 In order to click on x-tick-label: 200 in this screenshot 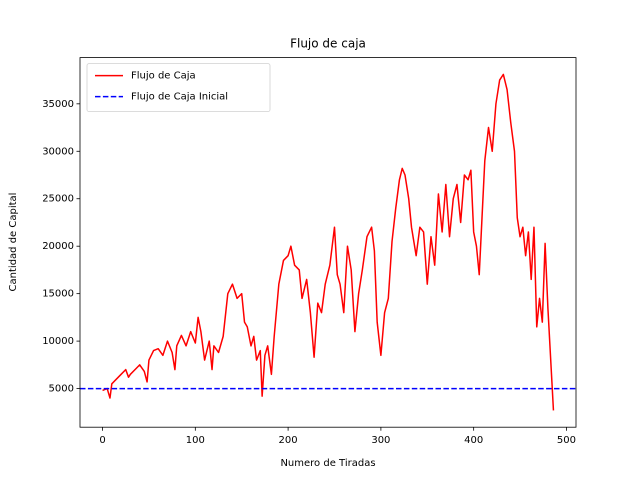, I will do `click(288, 440)`.